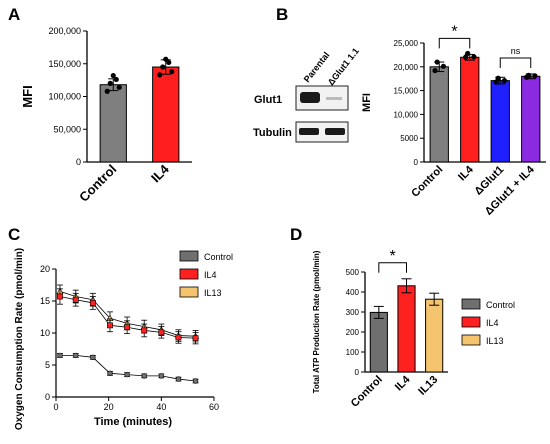 Image resolution: width=550 pixels, height=444 pixels. I want to click on y-tick-label: 10,000, so click(406, 114).